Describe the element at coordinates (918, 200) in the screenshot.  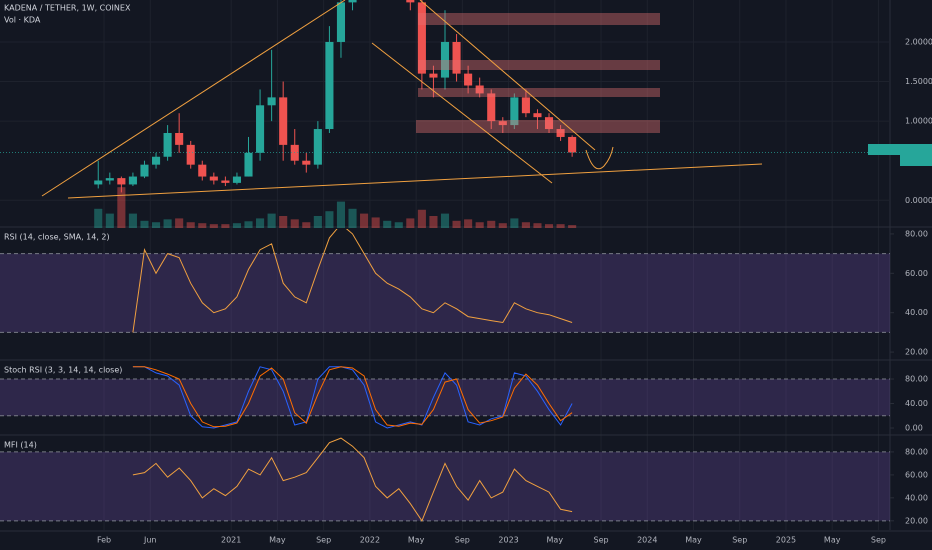
I see `y-tick-label: 0.0000` at that location.